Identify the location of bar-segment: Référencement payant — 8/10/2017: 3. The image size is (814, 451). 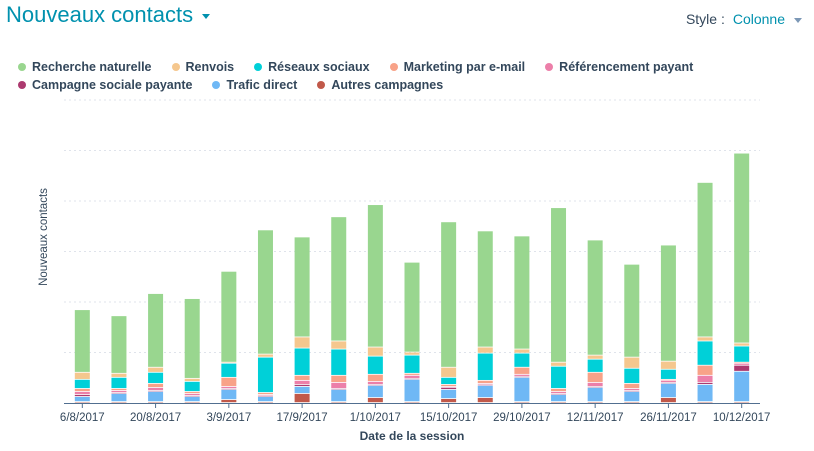
(412, 376).